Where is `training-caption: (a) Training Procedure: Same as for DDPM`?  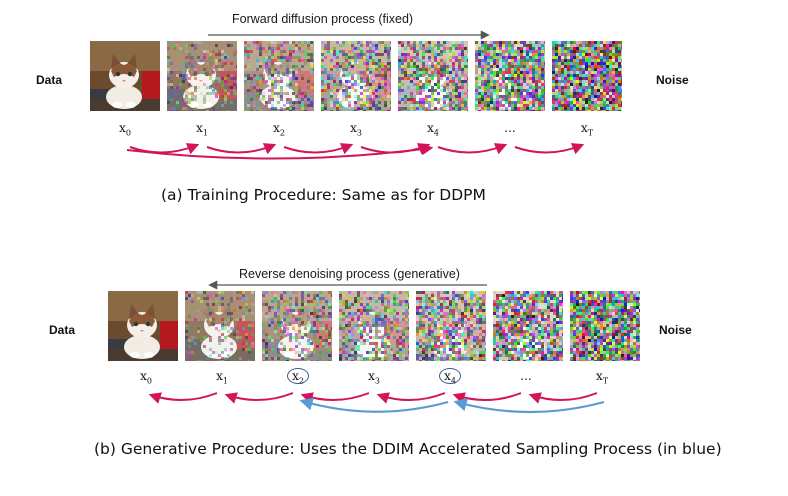
training-caption: (a) Training Procedure: Same as for DDPM is located at coordinates (323, 195).